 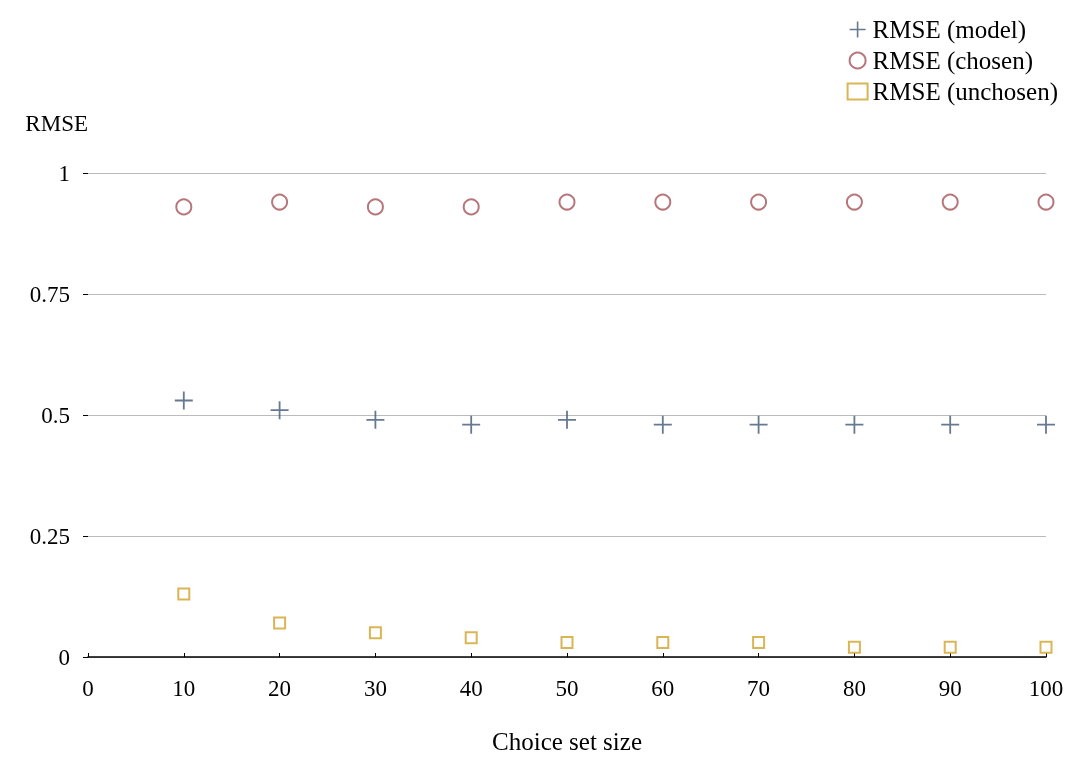 I want to click on y-tick-label: 0.25, so click(x=49, y=536).